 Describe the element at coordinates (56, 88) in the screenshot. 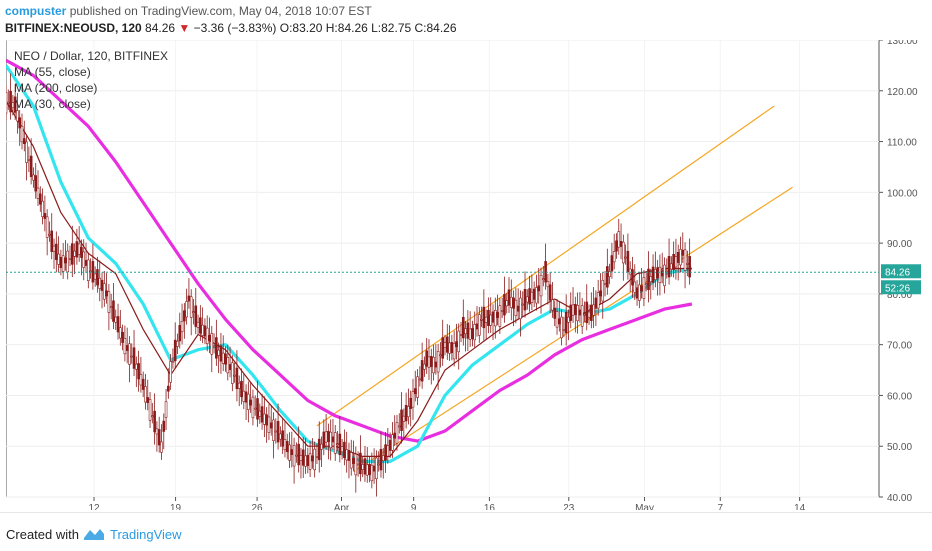

I see `legend-item-ma200: MA (200, close)` at that location.